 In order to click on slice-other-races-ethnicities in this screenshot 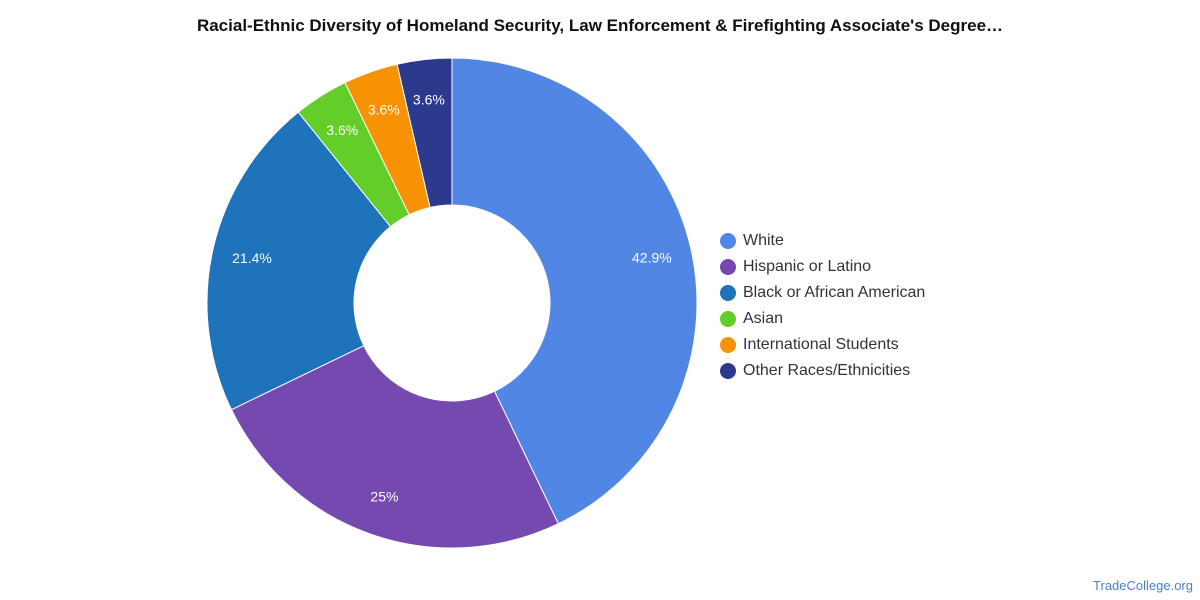, I will do `click(424, 133)`.